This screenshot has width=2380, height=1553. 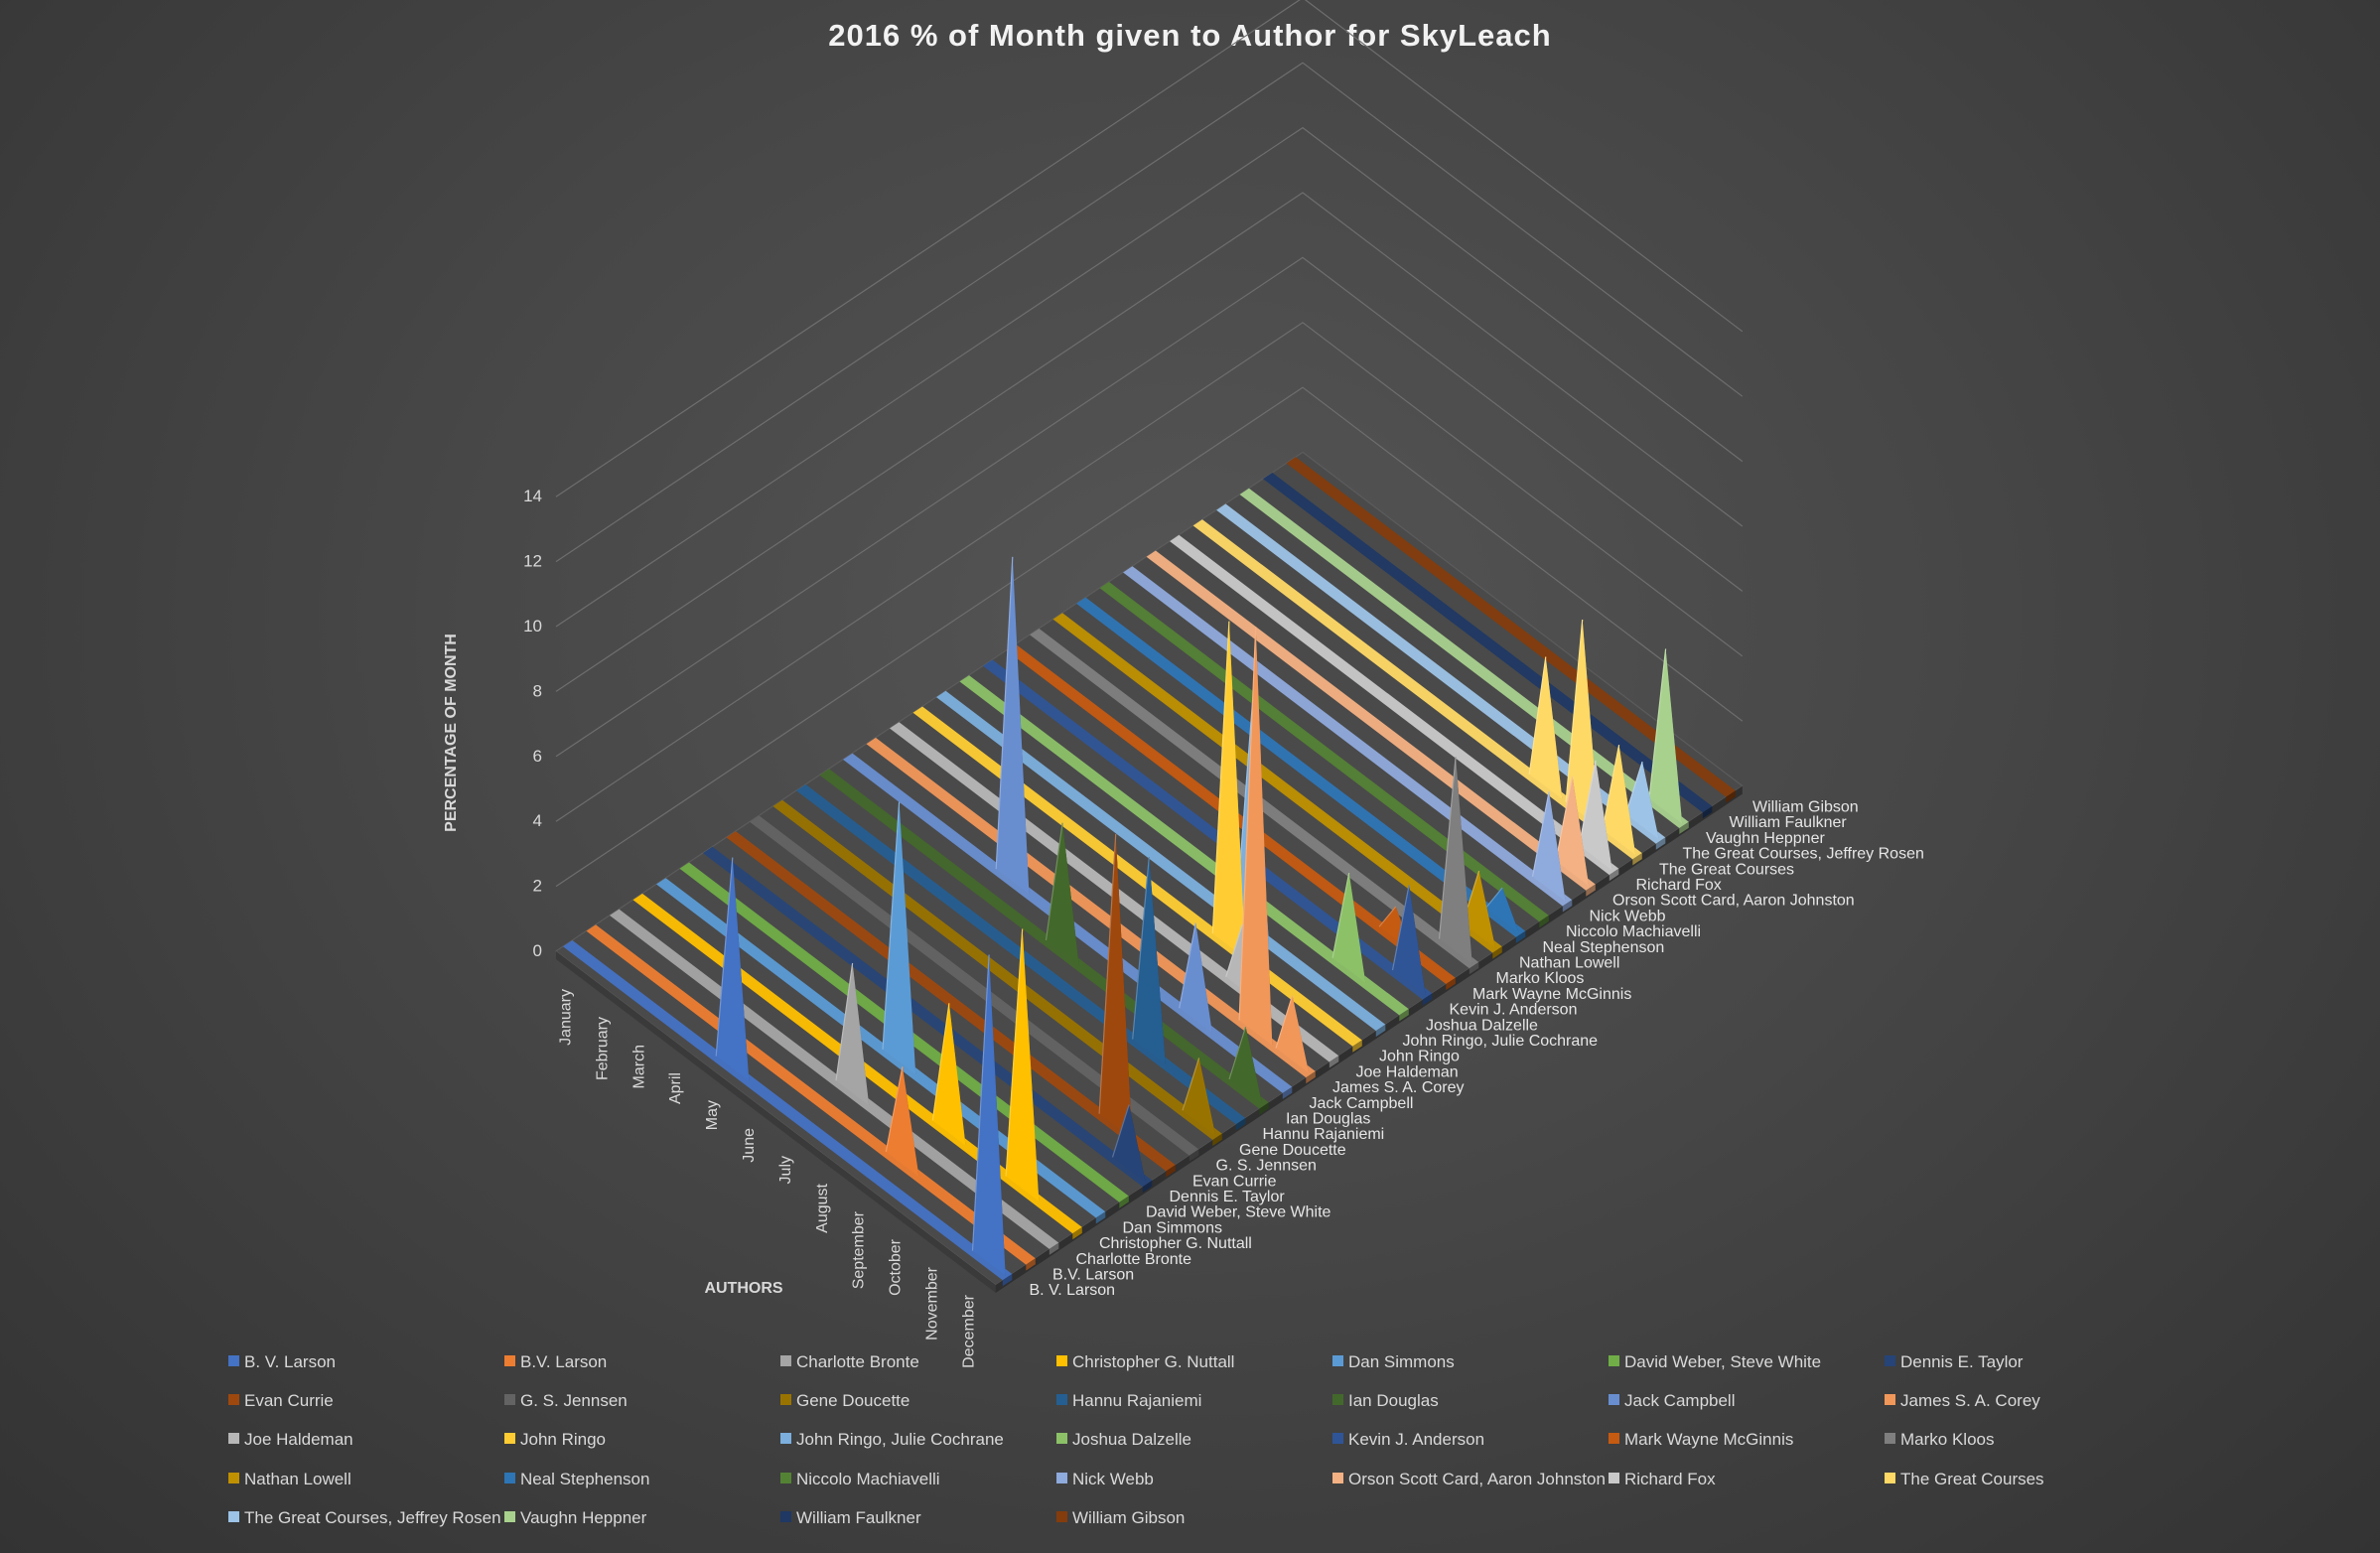 What do you see at coordinates (857, 1361) in the screenshot?
I see `legend-label: Charlotte Bronte` at bounding box center [857, 1361].